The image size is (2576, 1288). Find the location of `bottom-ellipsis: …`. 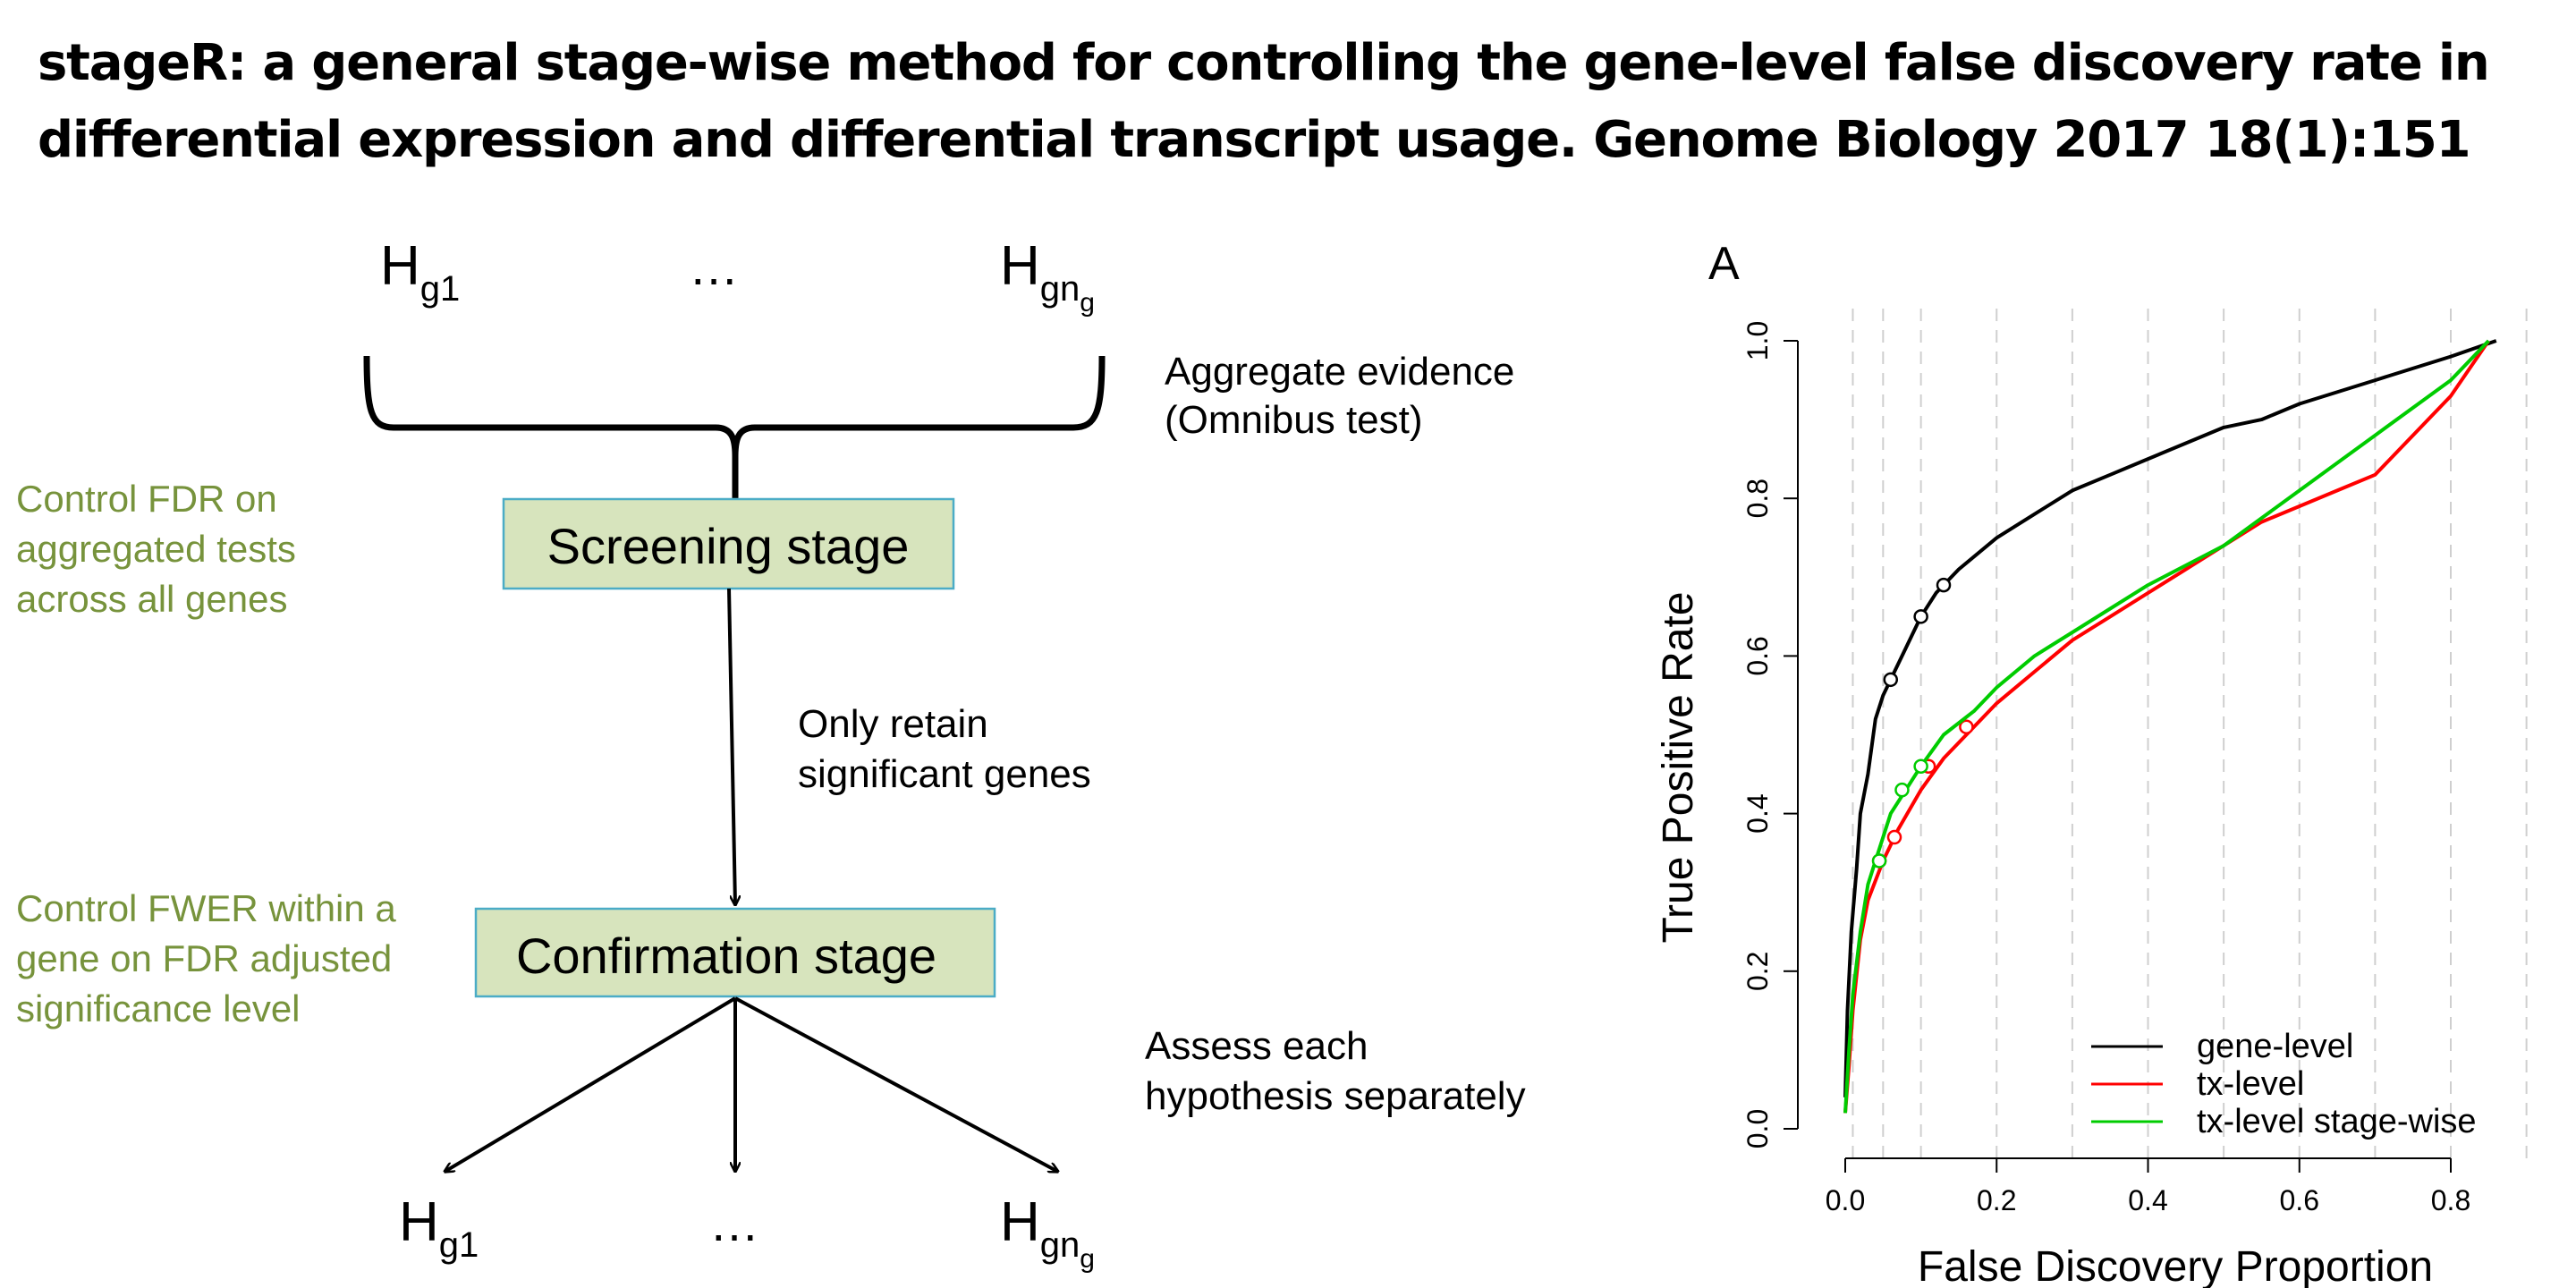

bottom-ellipsis: … is located at coordinates (734, 1223).